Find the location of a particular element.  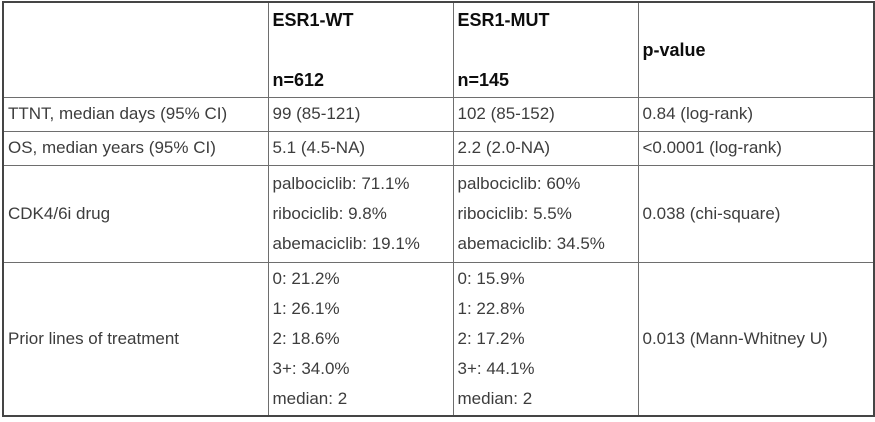

col-header-esr1-mut-label: ESR1-MUT is located at coordinates (503, 19).